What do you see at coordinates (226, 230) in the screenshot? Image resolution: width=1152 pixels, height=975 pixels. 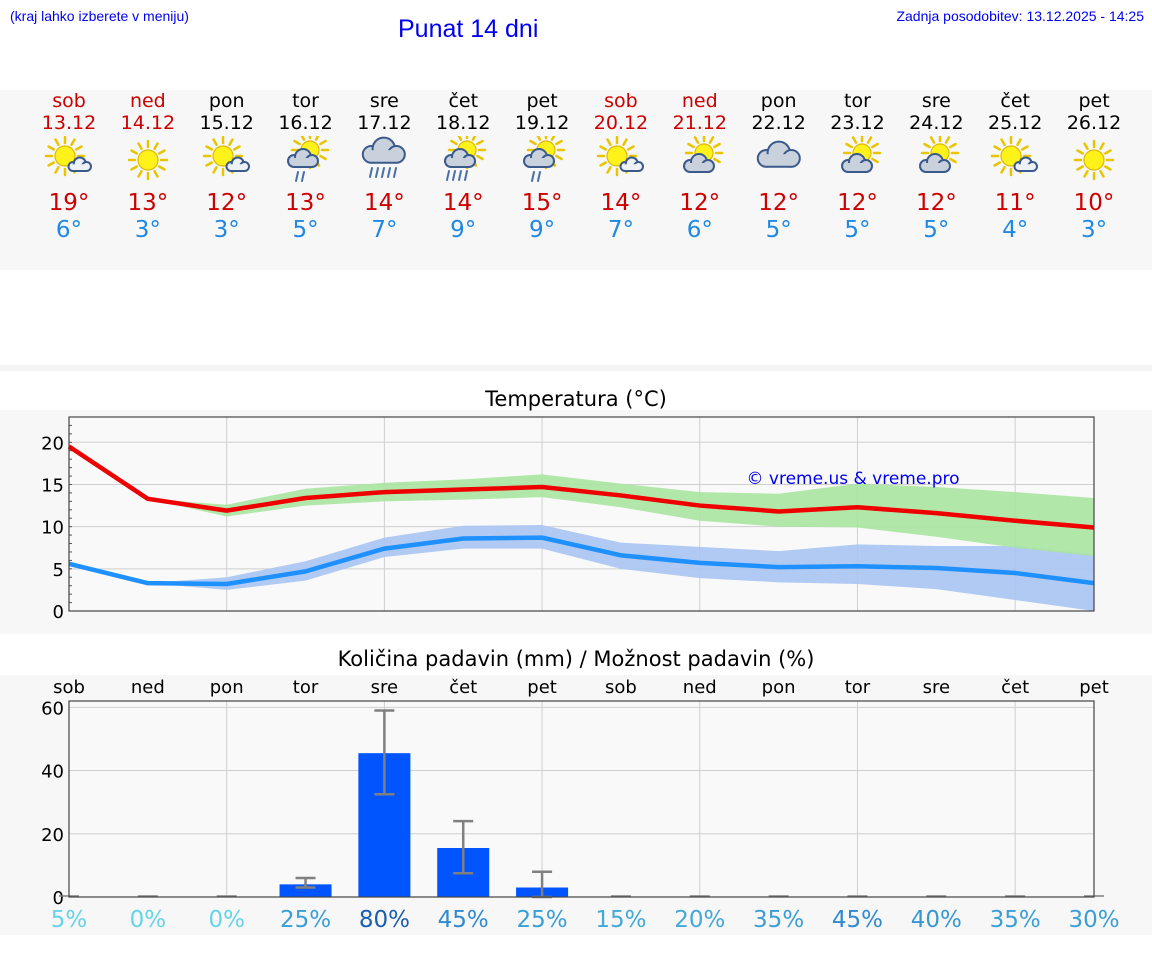 I see `min-temperature: 3°` at bounding box center [226, 230].